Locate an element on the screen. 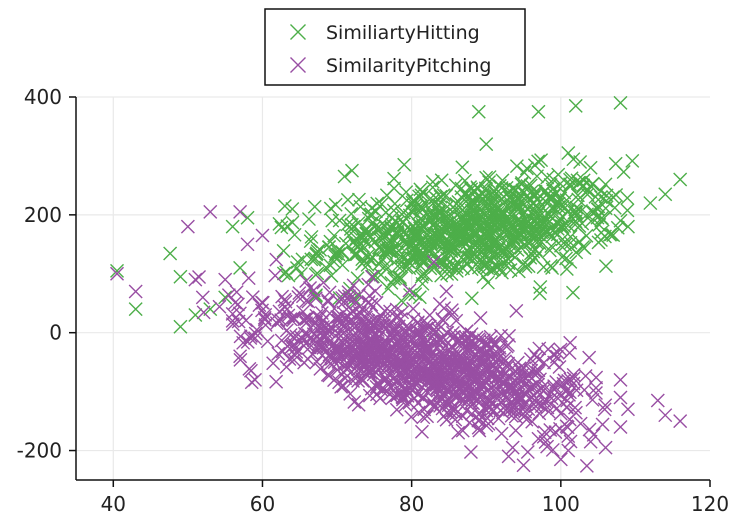  x-tick-label: 60 is located at coordinates (262, 504).